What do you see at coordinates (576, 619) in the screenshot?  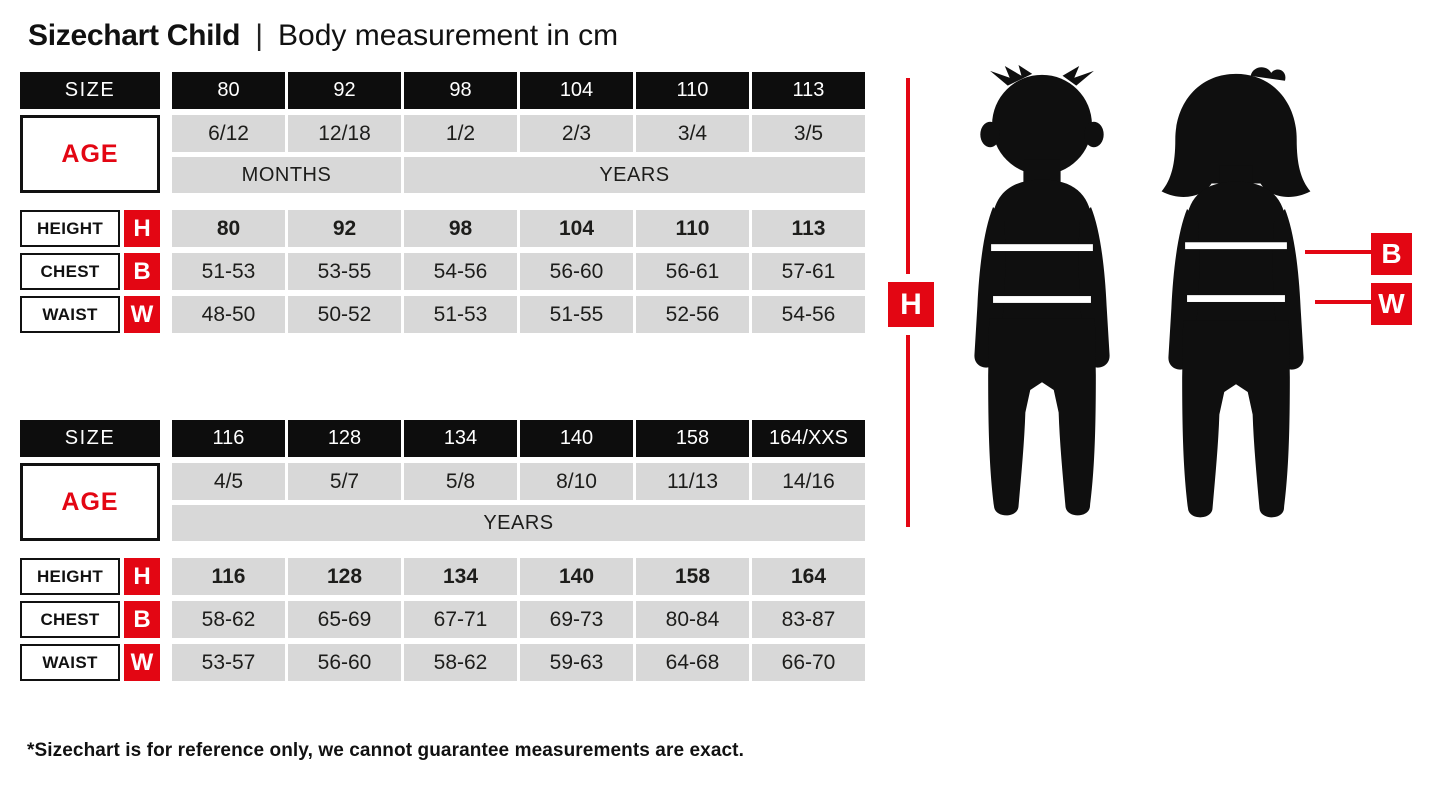 I see `chest-cell: 69-73` at bounding box center [576, 619].